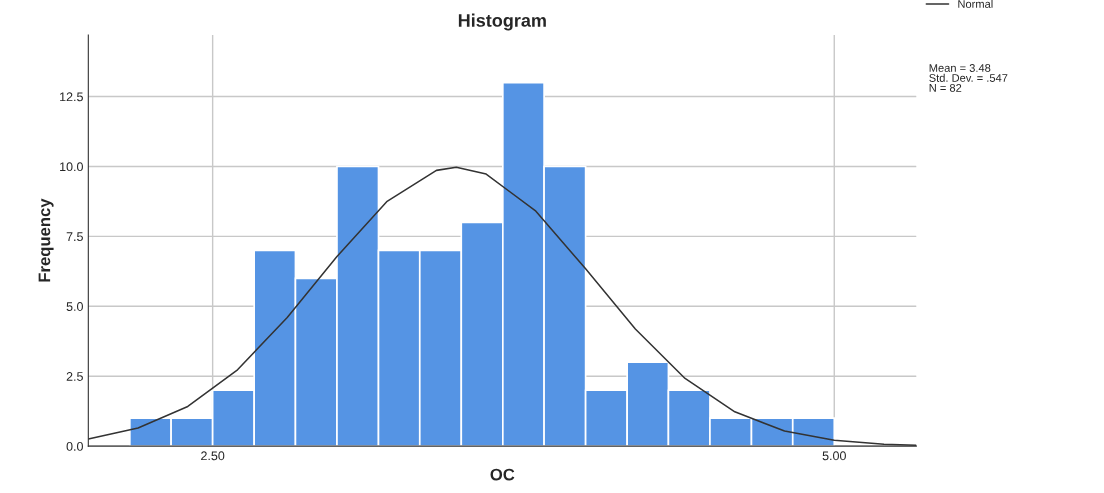 The height and width of the screenshot is (493, 1104). I want to click on y-tick-label: 10.0, so click(71, 167).